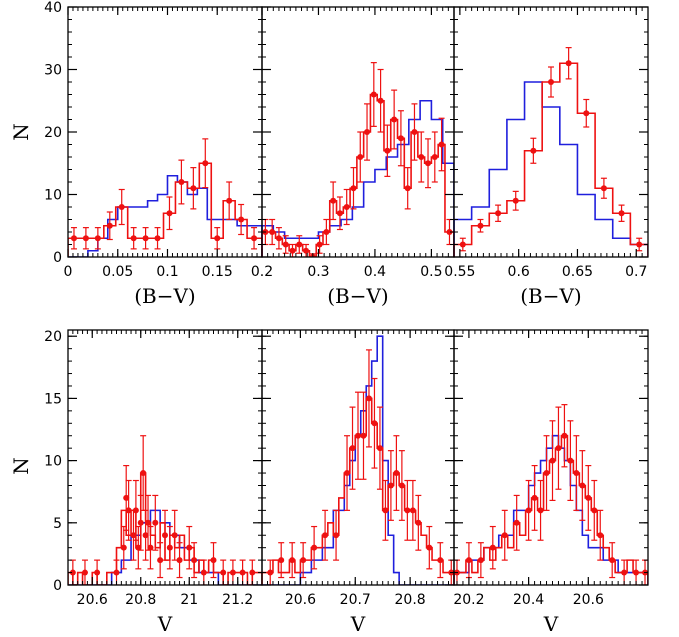 The height and width of the screenshot is (637, 679). I want to click on panel-top-middle: 0.2 0.3 0.4 0.5 (B−V), so click(353, 157).